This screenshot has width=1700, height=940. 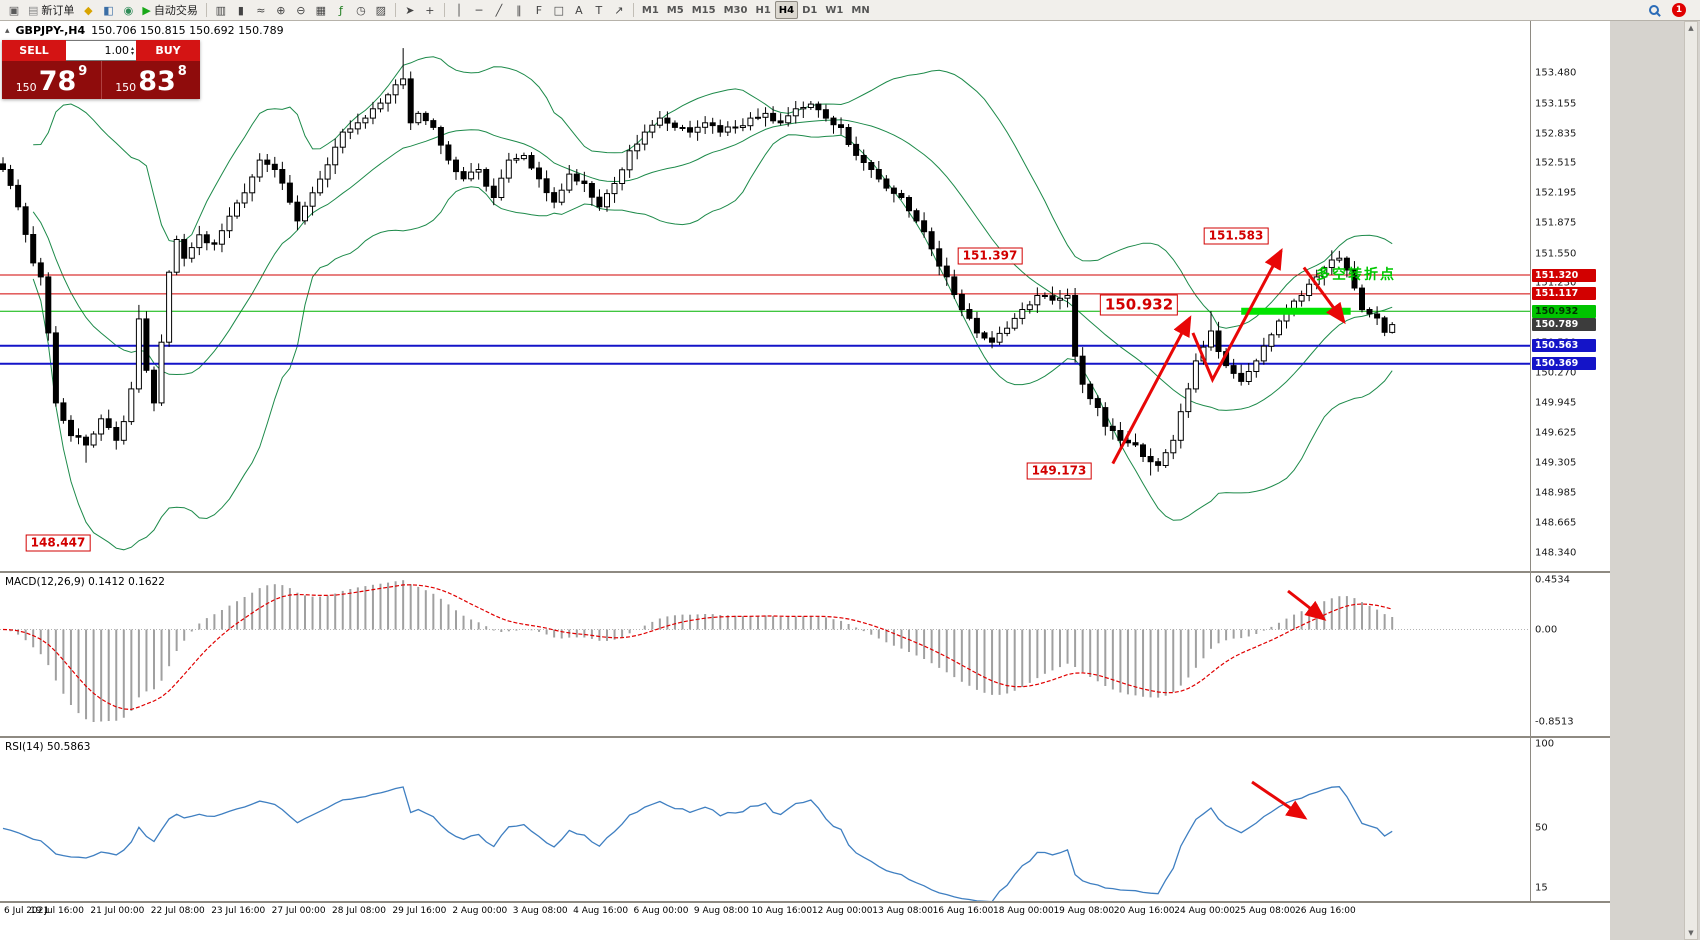 I want to click on bar-chart-button: ▥, so click(x=221, y=10).